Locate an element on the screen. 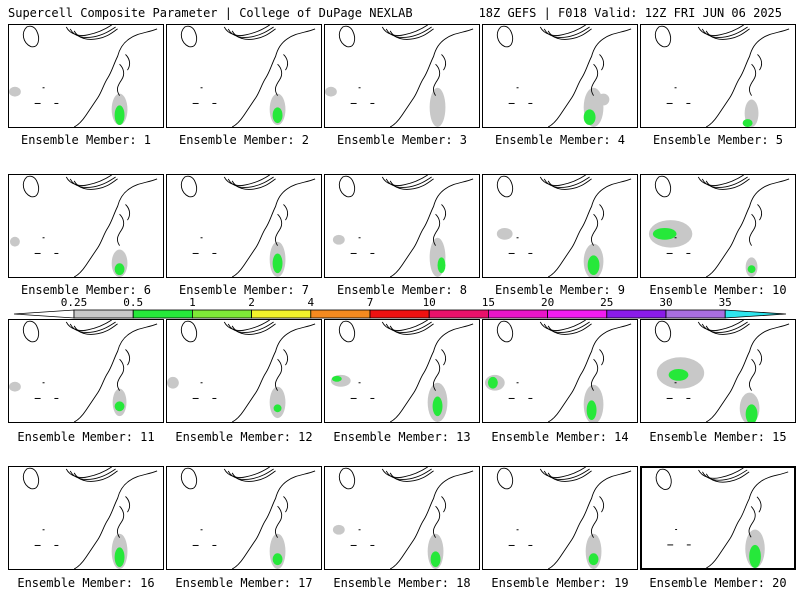 This screenshot has height=600, width=800. colorbar-tick-label: 1 is located at coordinates (192, 302).